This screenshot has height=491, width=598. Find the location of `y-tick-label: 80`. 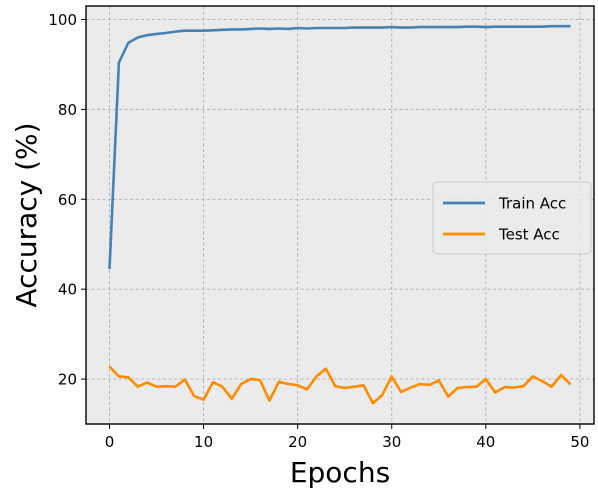

y-tick-label: 80 is located at coordinates (67, 110).